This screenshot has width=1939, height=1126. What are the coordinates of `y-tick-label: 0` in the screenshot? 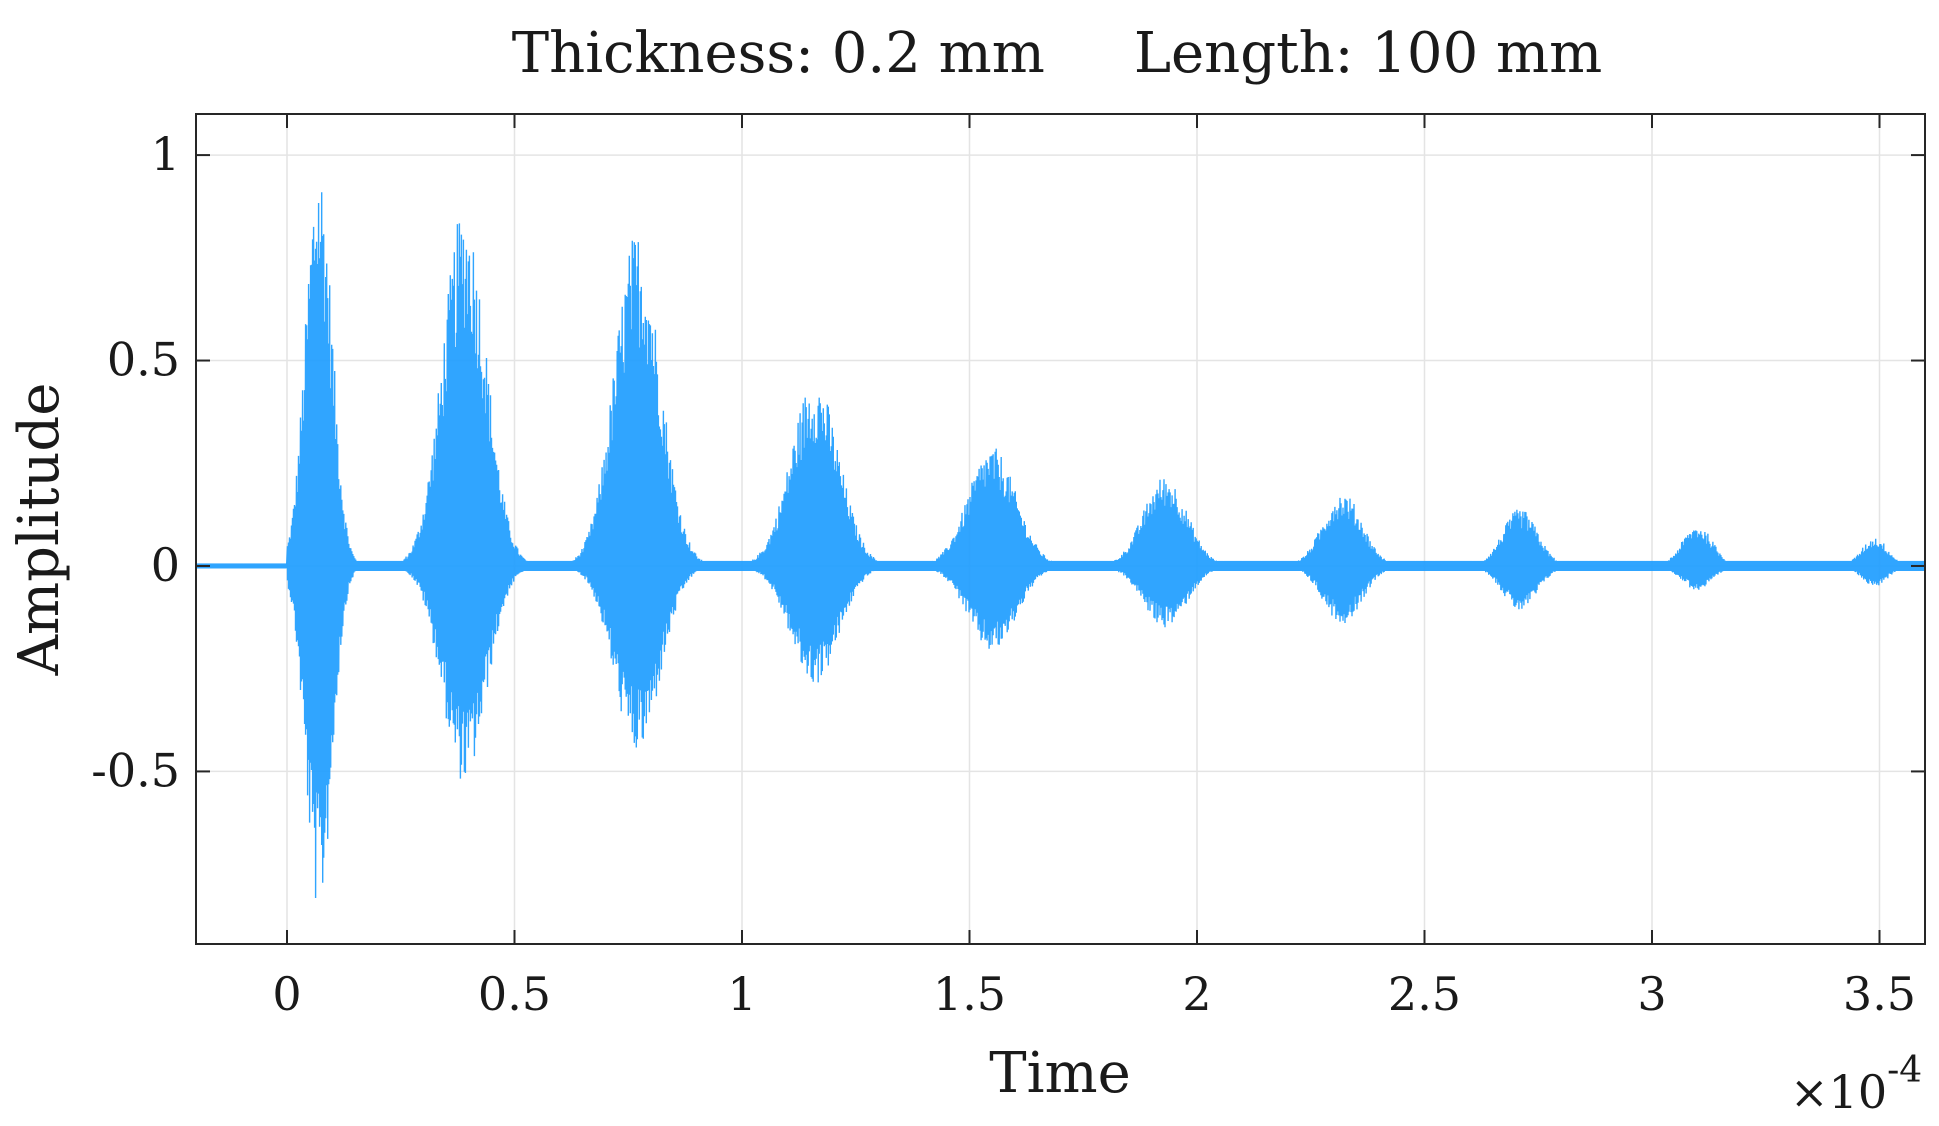 It's located at (165, 565).